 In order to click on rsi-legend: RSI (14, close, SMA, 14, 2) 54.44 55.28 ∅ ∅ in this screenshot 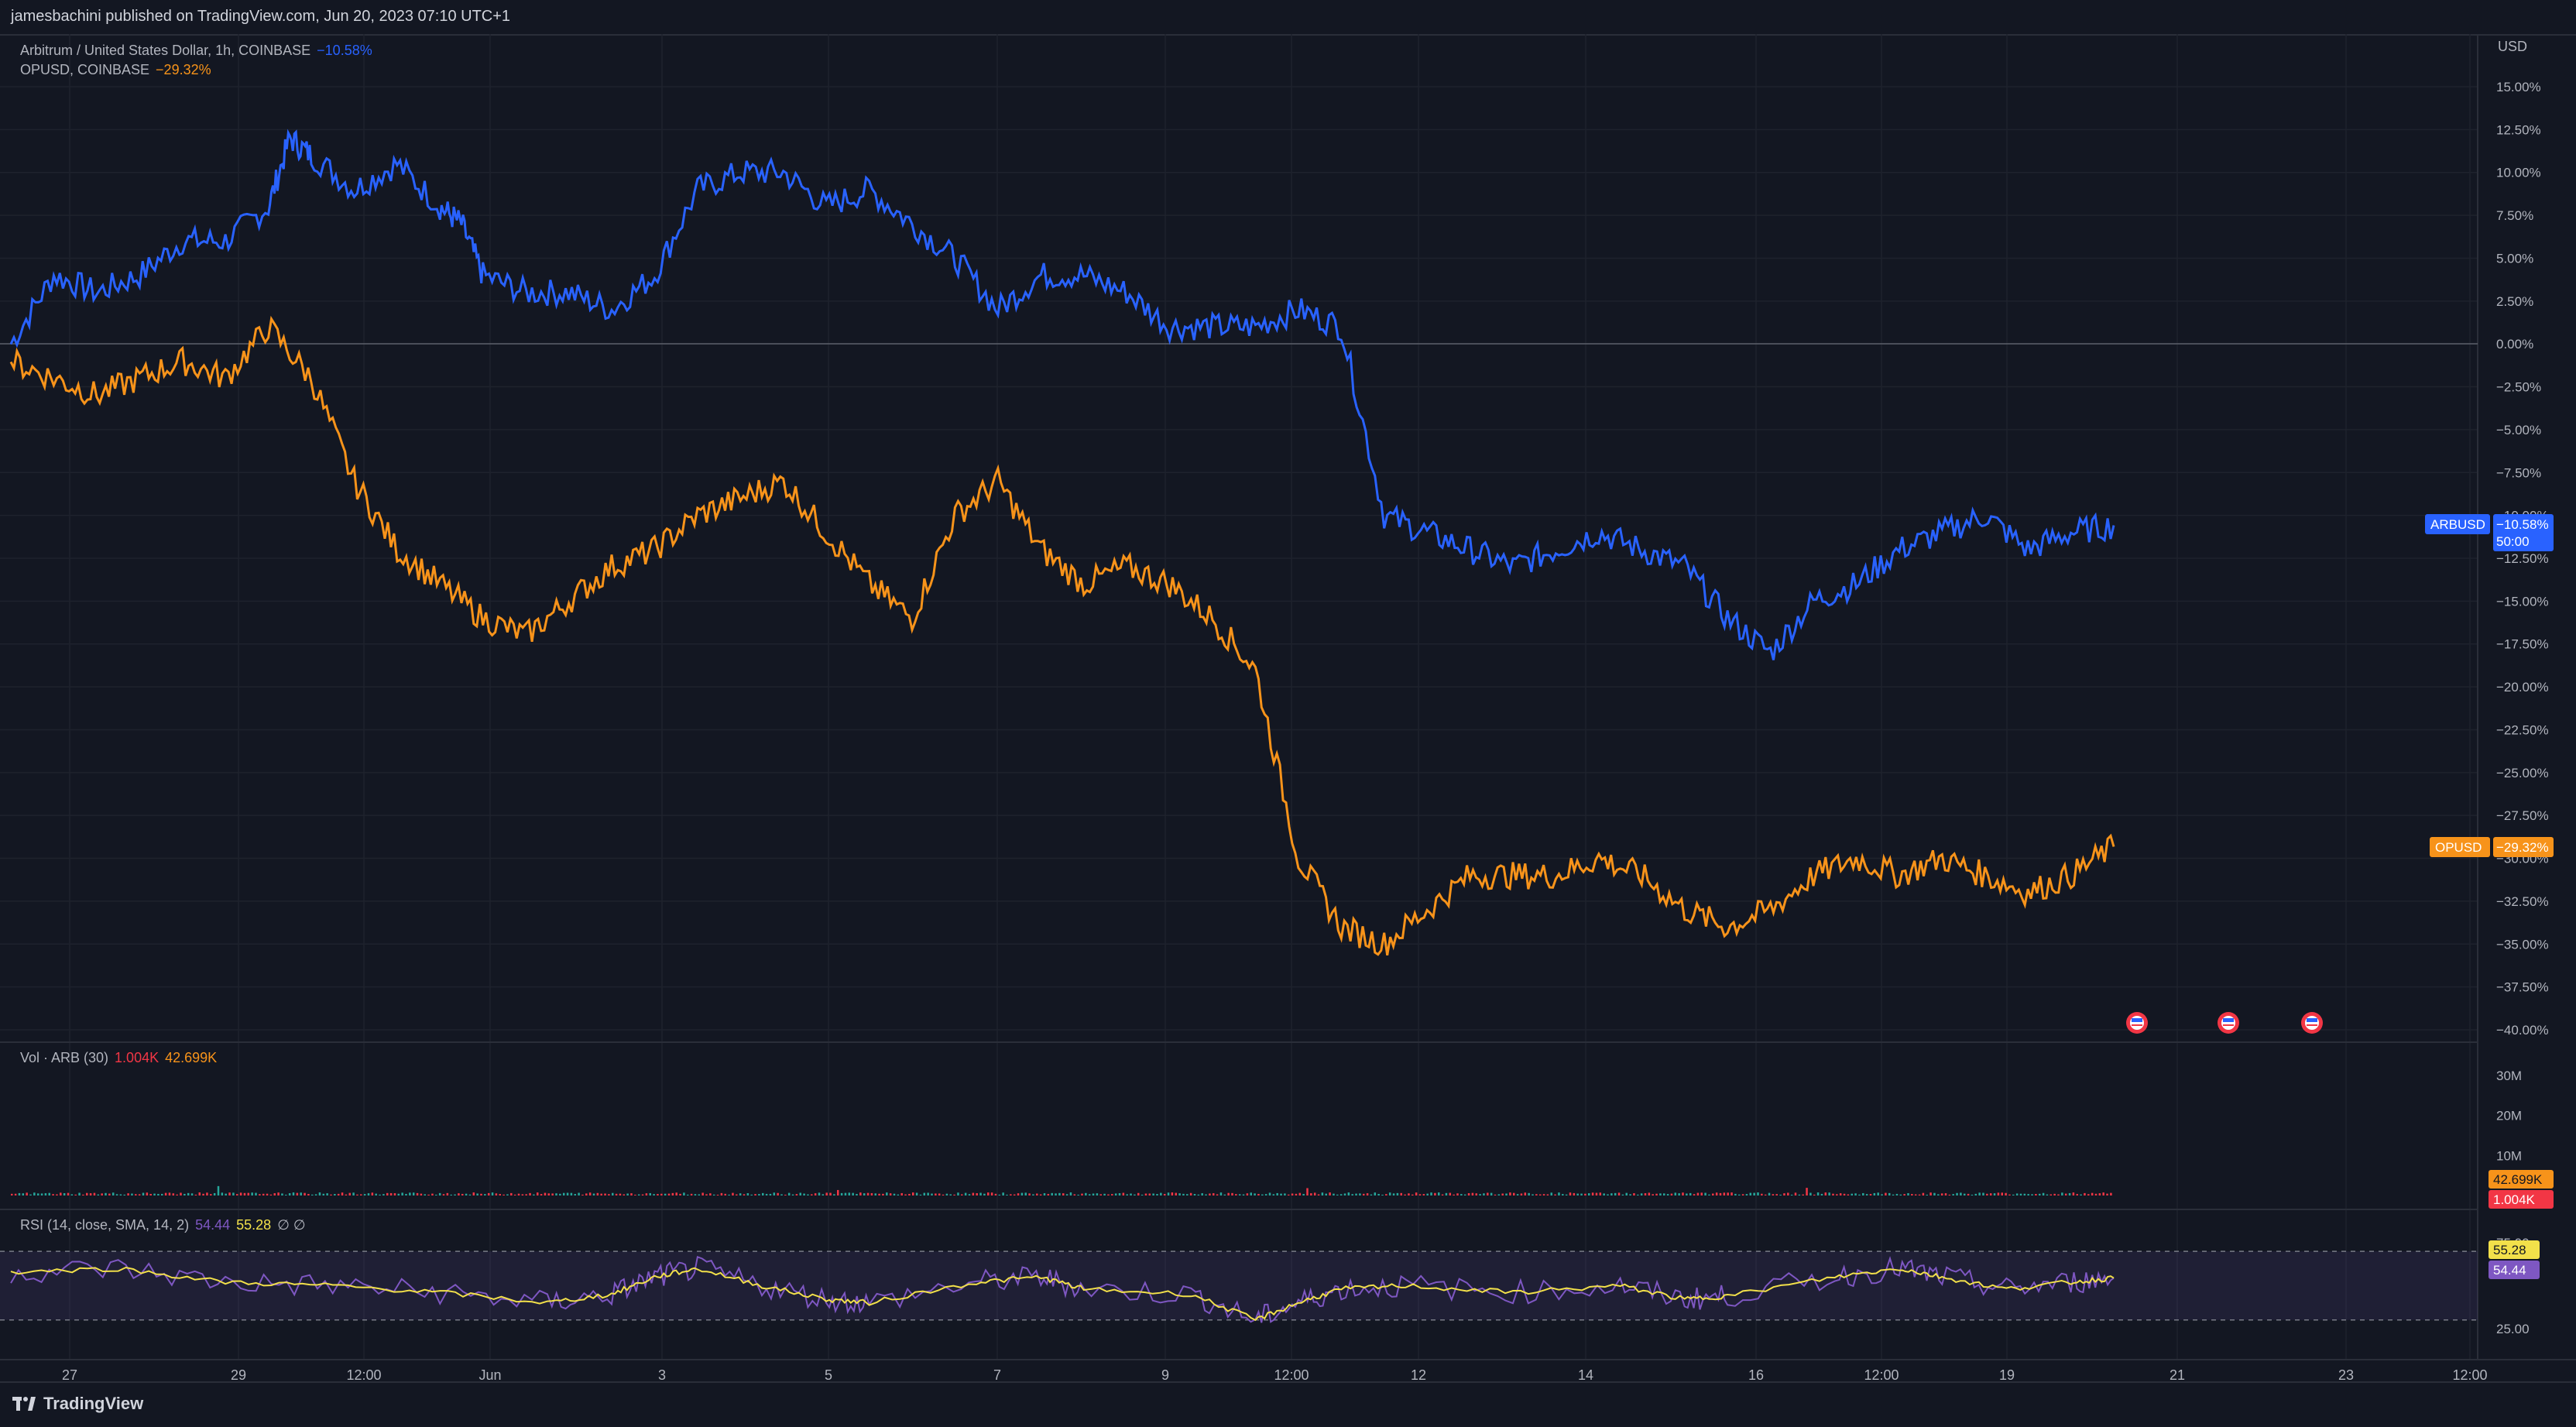, I will do `click(163, 1225)`.